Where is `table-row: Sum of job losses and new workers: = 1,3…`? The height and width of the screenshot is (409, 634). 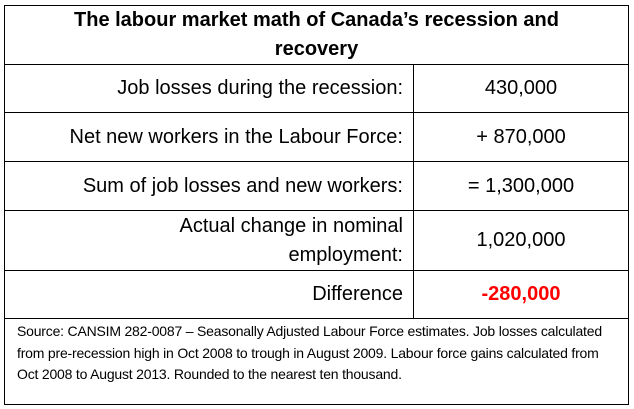
table-row: Sum of job losses and new workers: = 1,3… is located at coordinates (316, 186).